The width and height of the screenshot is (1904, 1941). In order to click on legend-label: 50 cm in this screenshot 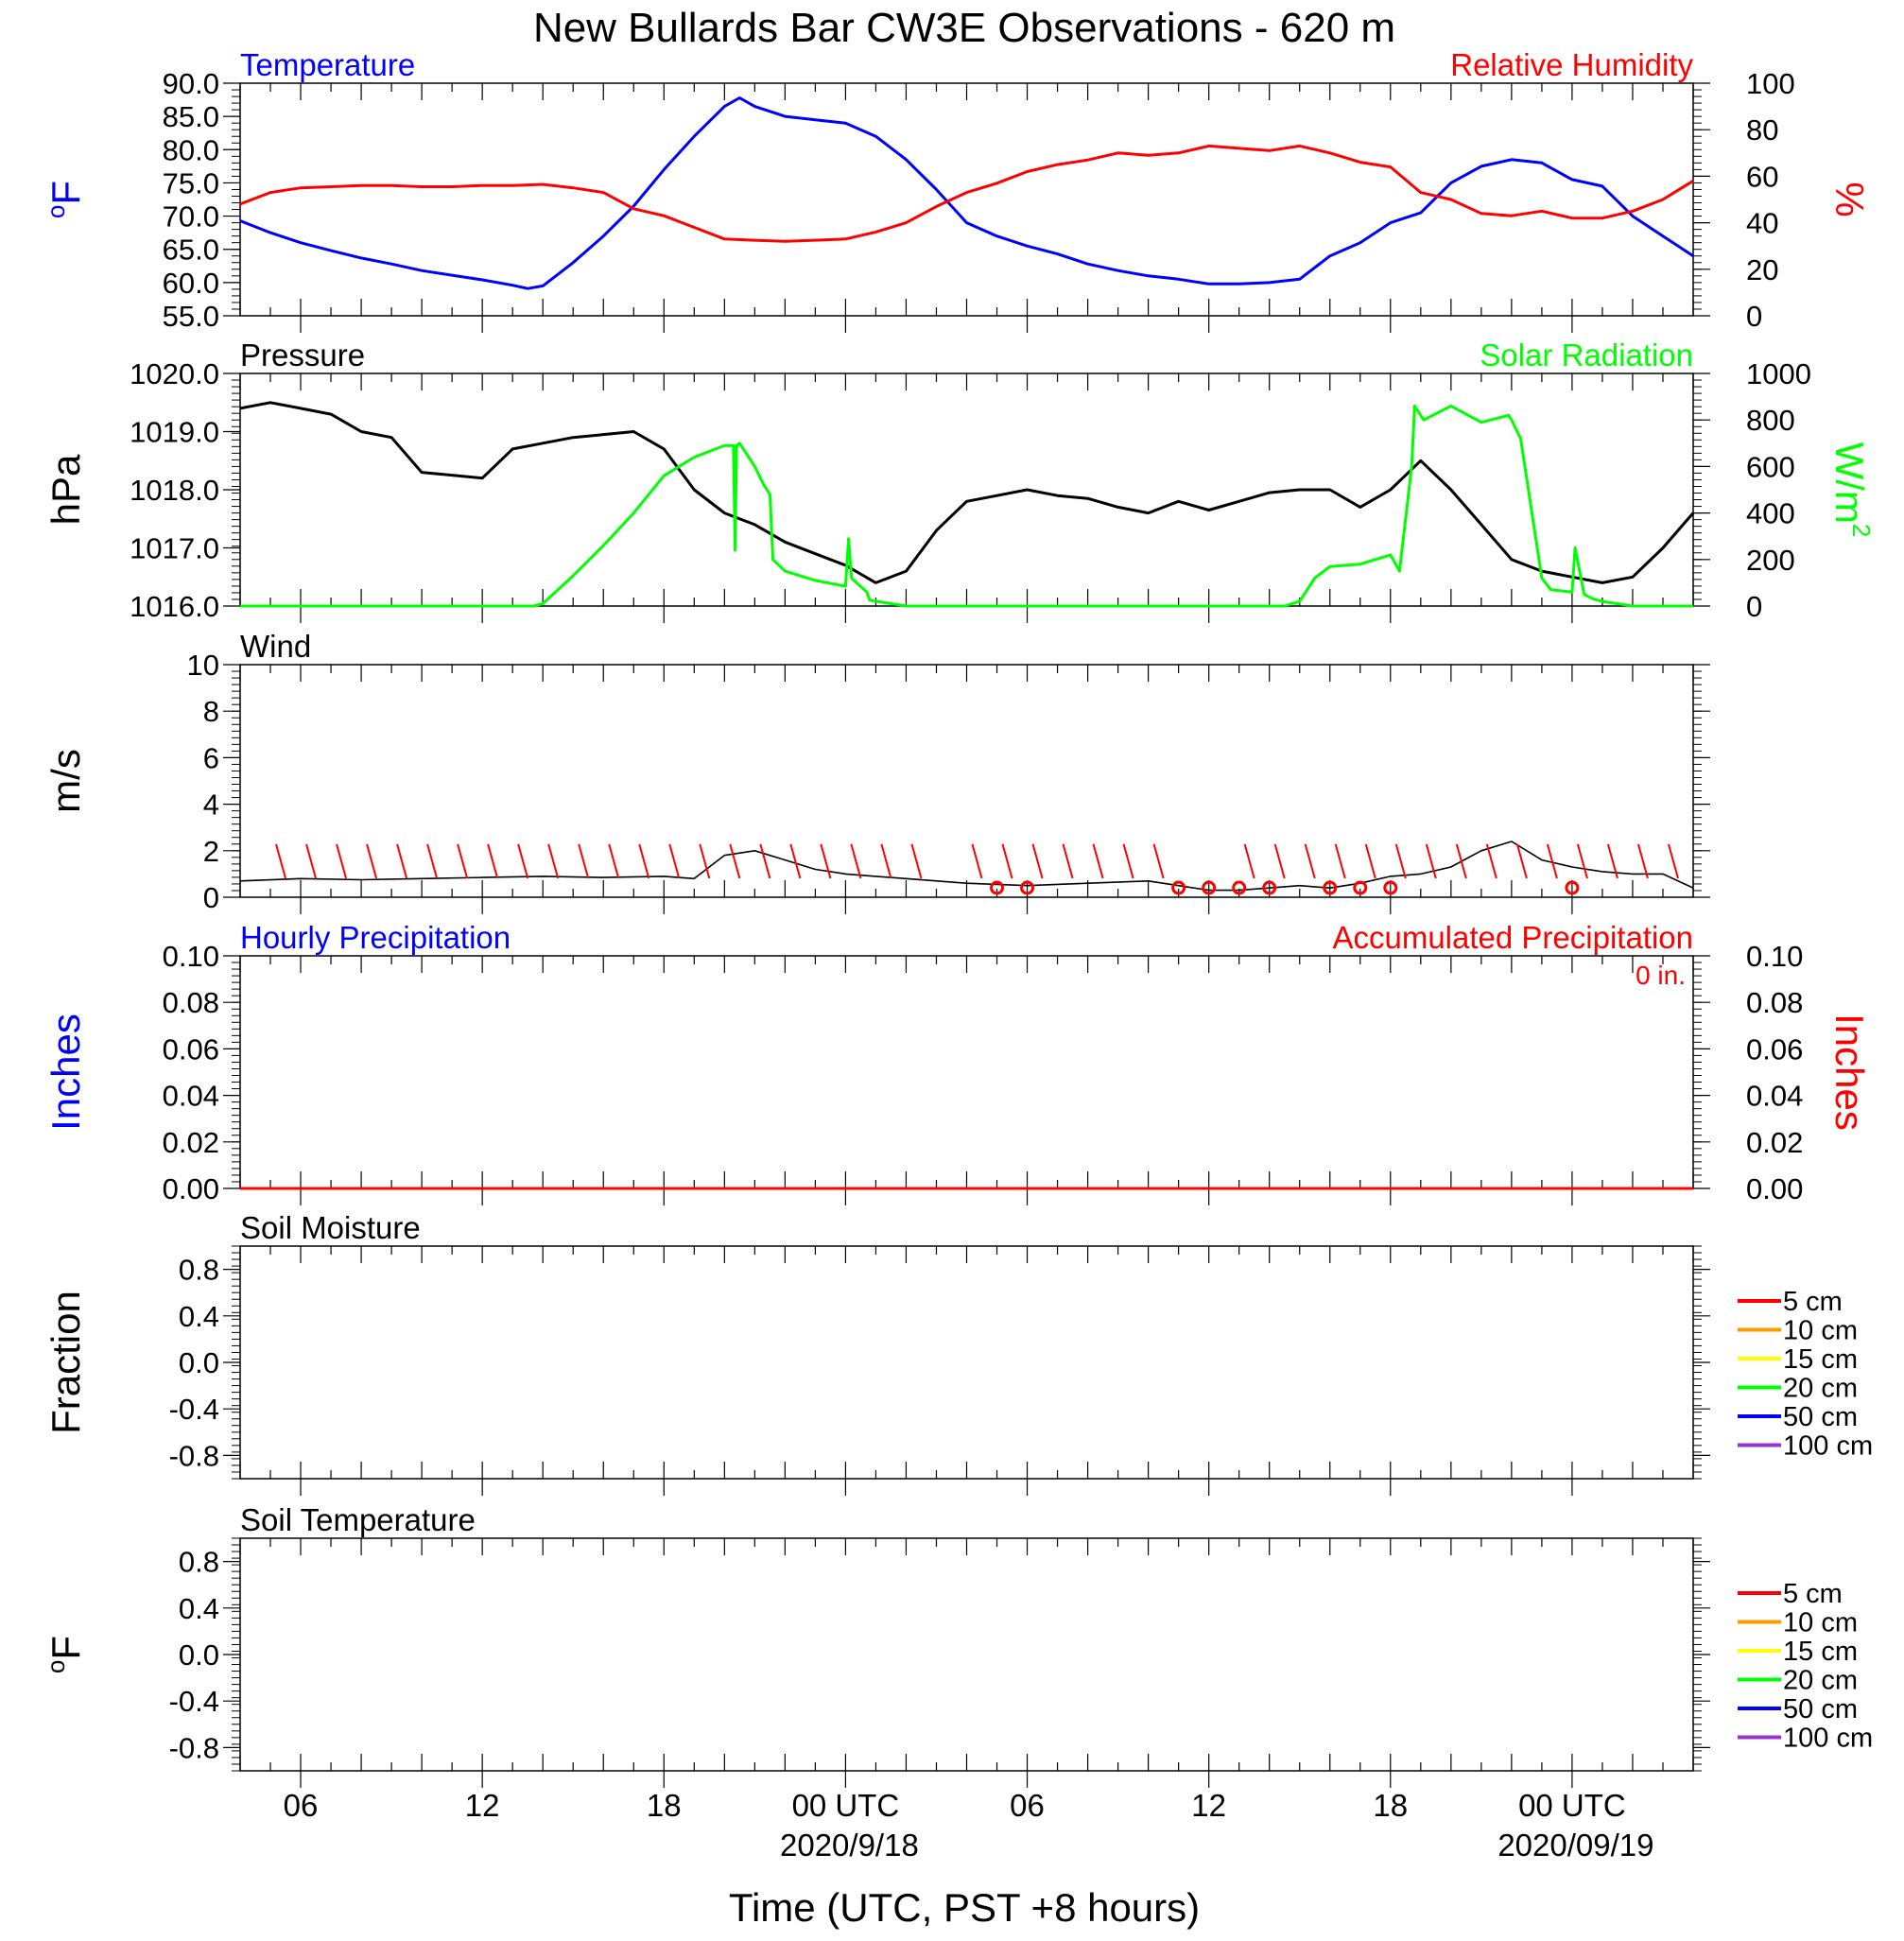, I will do `click(1820, 1417)`.